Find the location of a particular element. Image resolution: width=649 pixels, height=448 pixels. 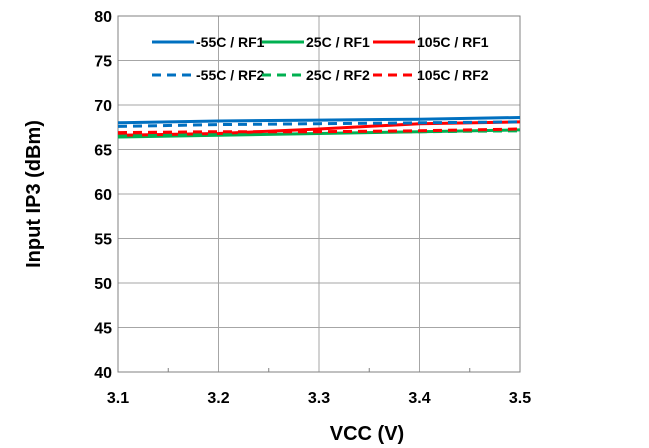

y-tick-label: 55 is located at coordinates (103, 240).